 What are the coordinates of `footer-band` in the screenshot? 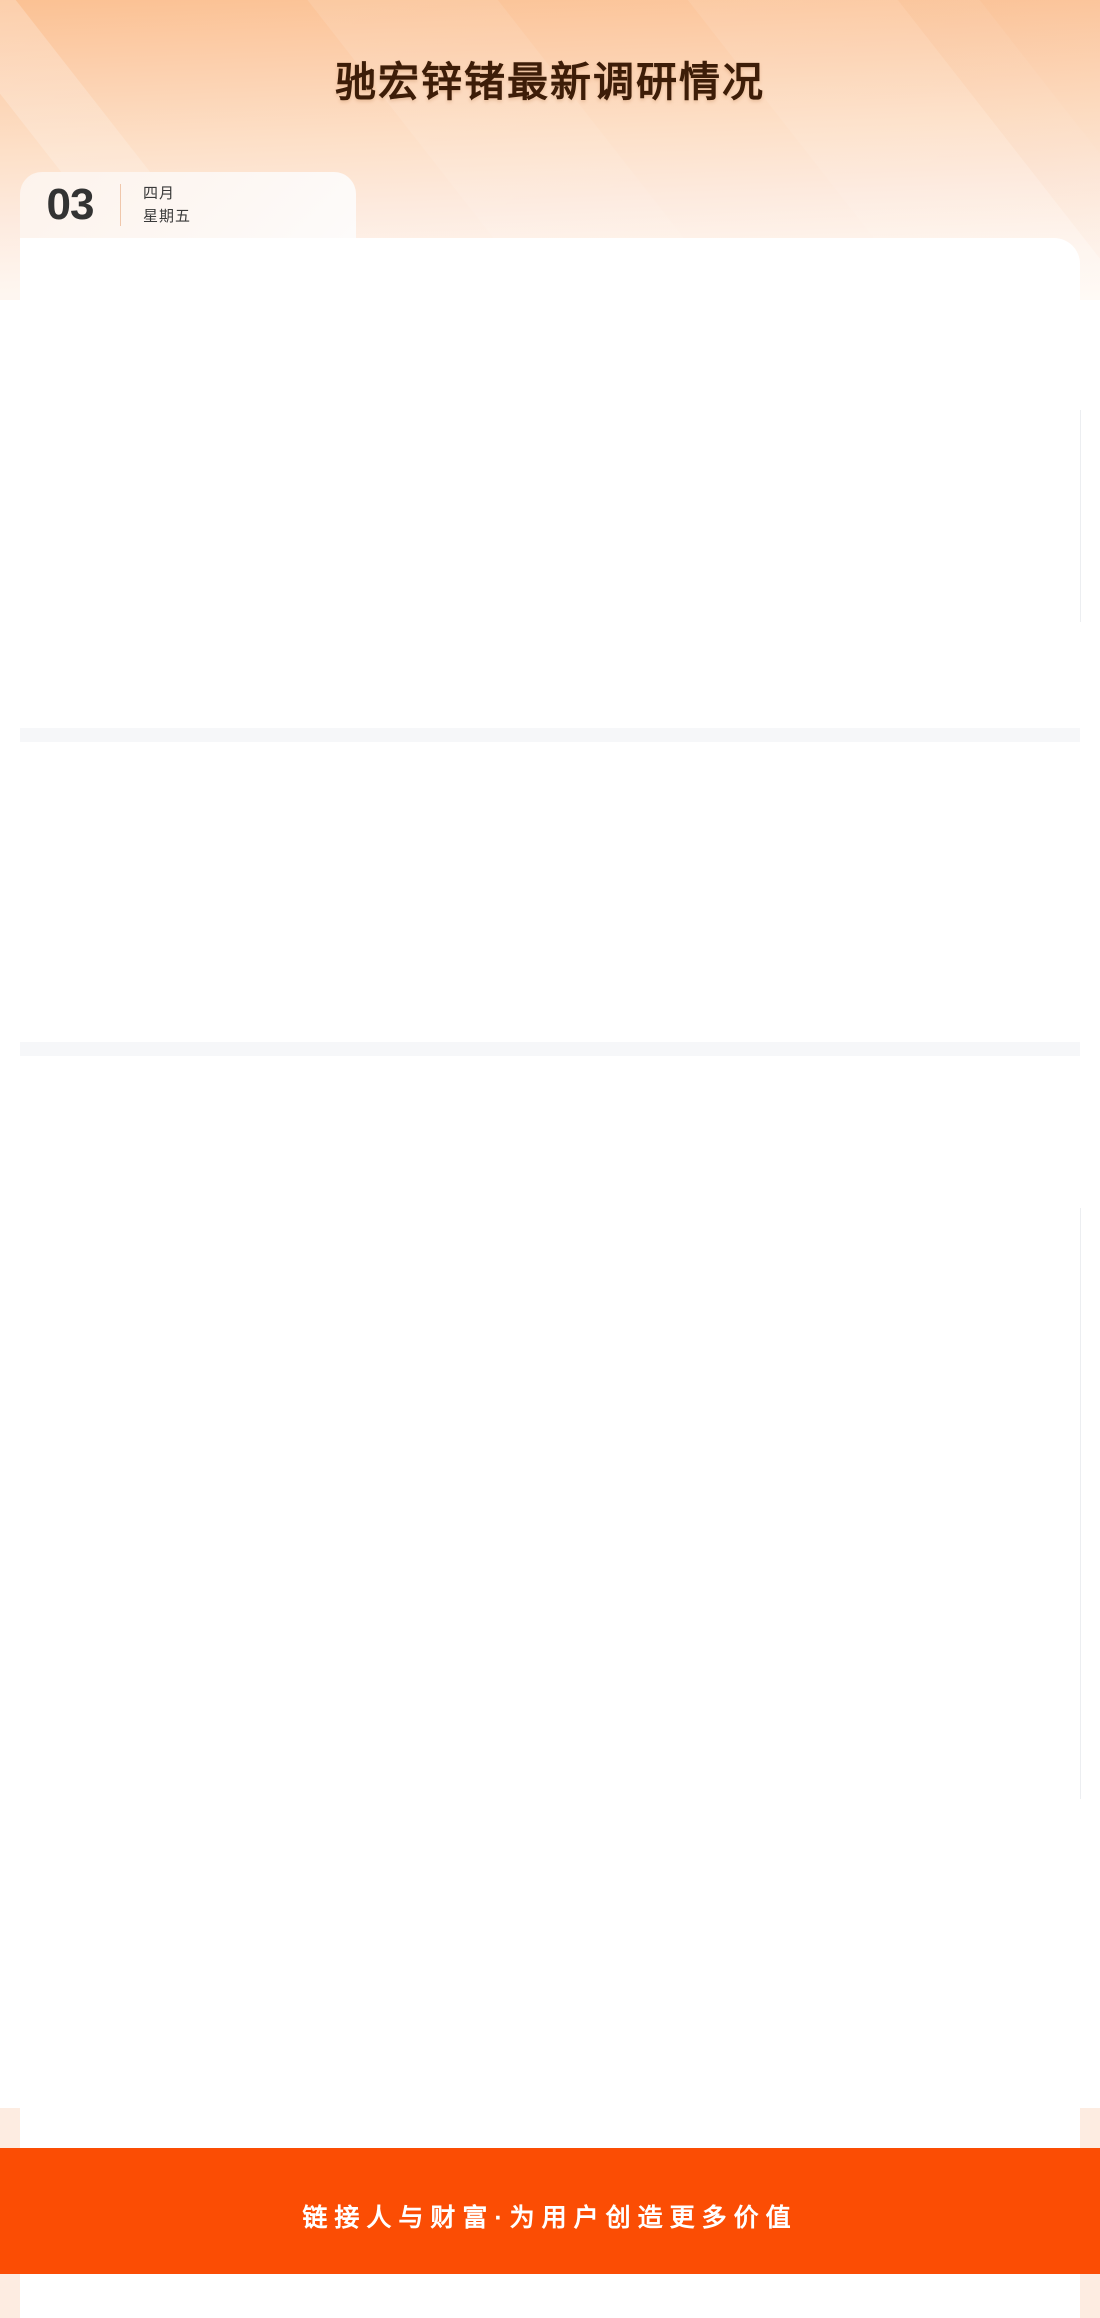 It's located at (550, 2211).